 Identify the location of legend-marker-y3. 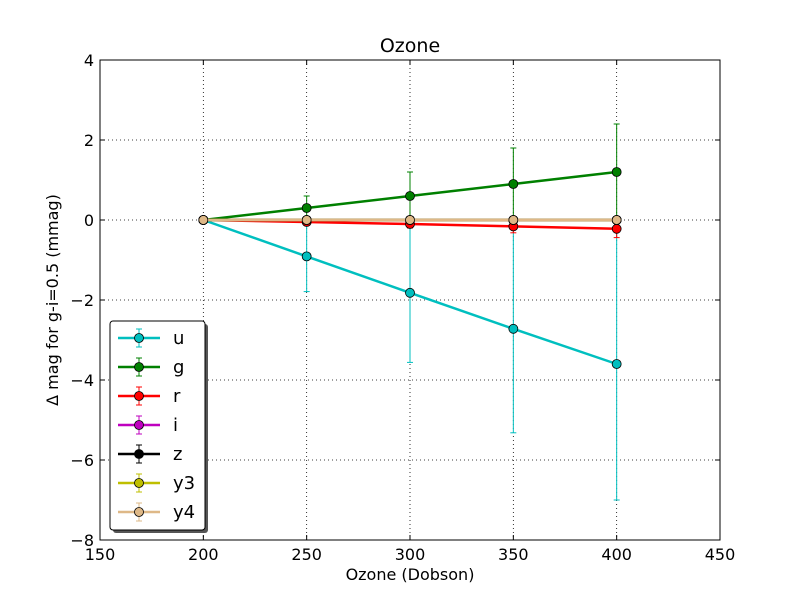
(139, 483).